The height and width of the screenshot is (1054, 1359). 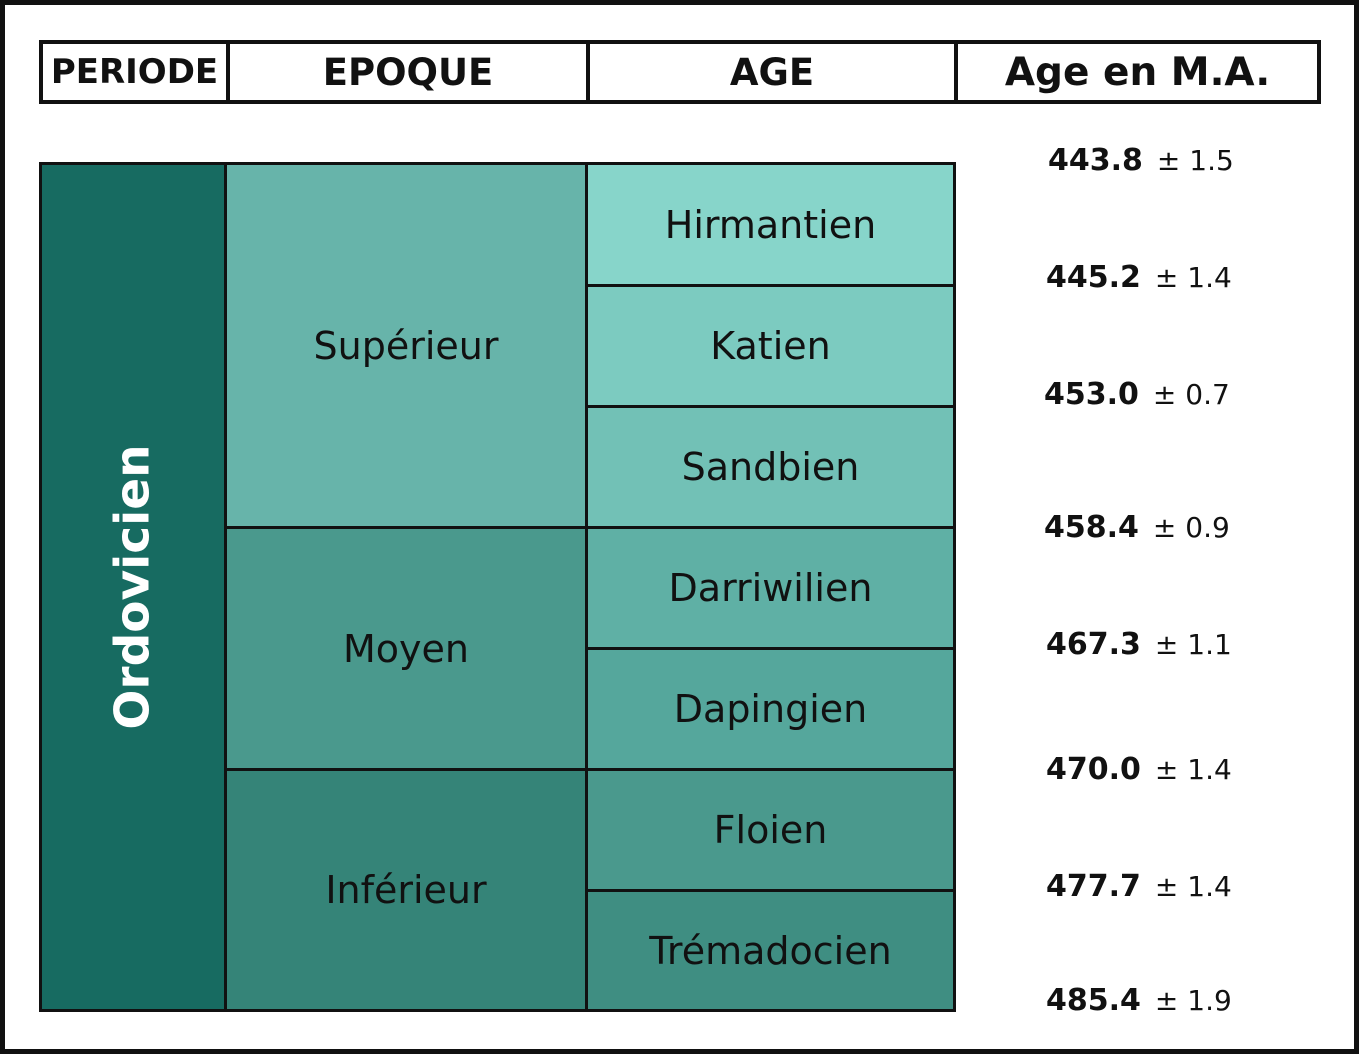 I want to click on boundary-value: 485.4, so click(x=1093, y=1000).